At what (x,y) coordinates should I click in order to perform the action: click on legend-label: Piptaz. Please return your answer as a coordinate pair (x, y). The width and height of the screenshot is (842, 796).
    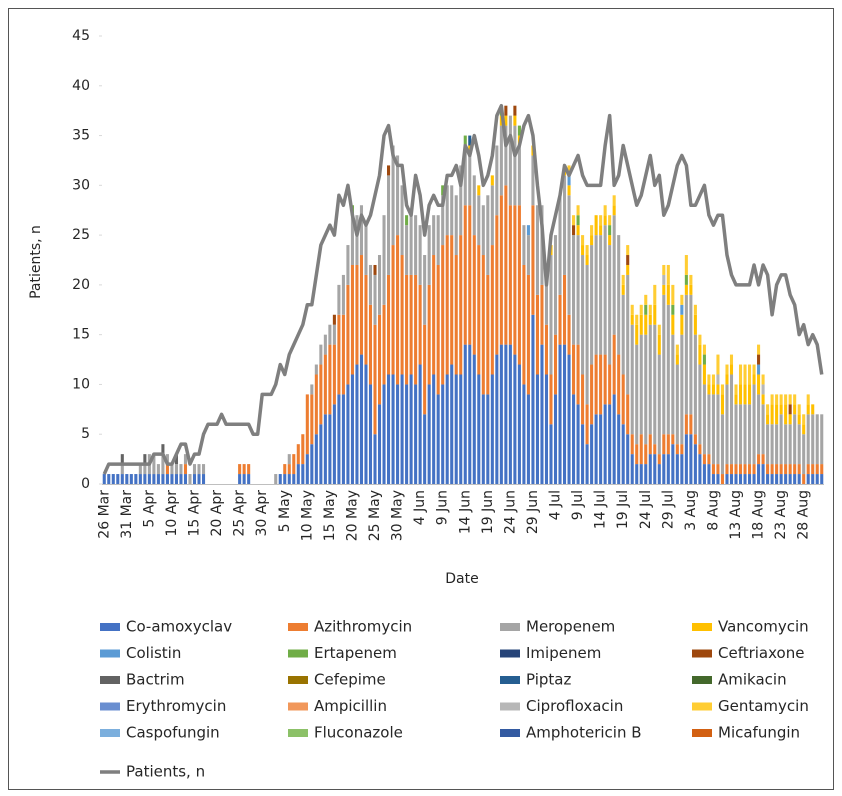
    Looking at the image, I should click on (548, 680).